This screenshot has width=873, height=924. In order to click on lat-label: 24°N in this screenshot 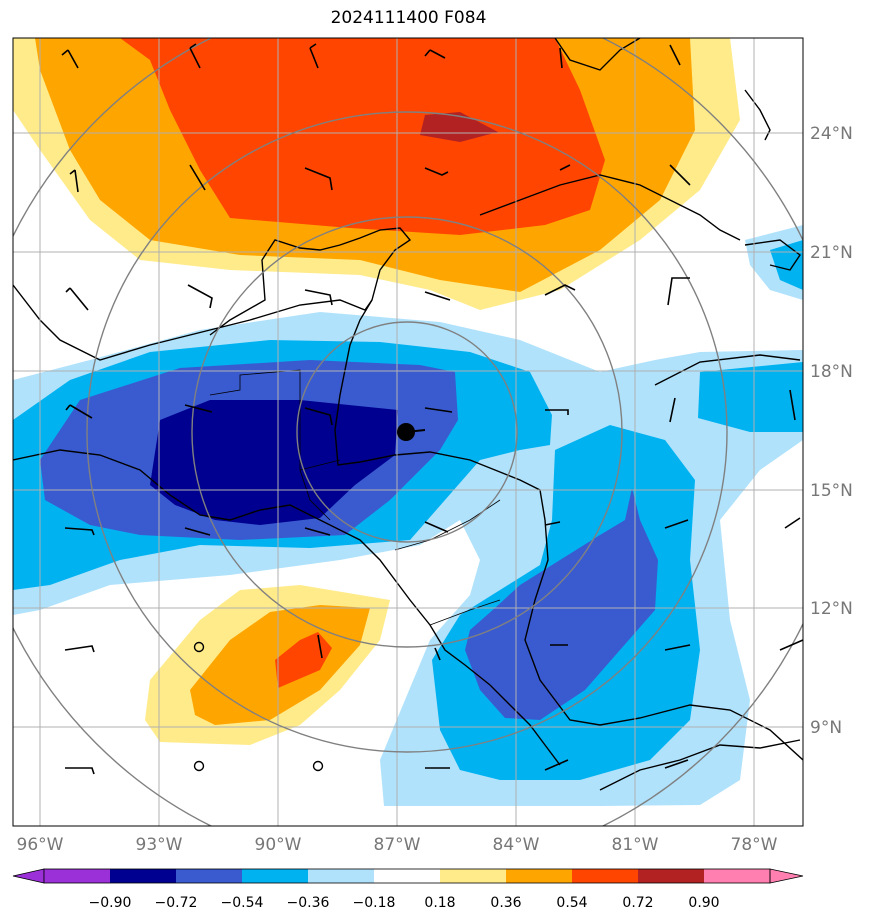, I will do `click(831, 134)`.